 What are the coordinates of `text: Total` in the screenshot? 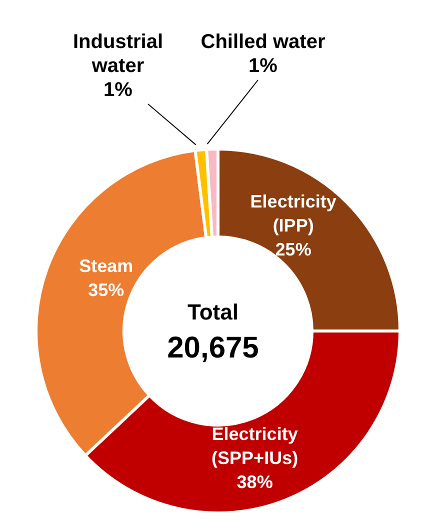 It's located at (213, 312).